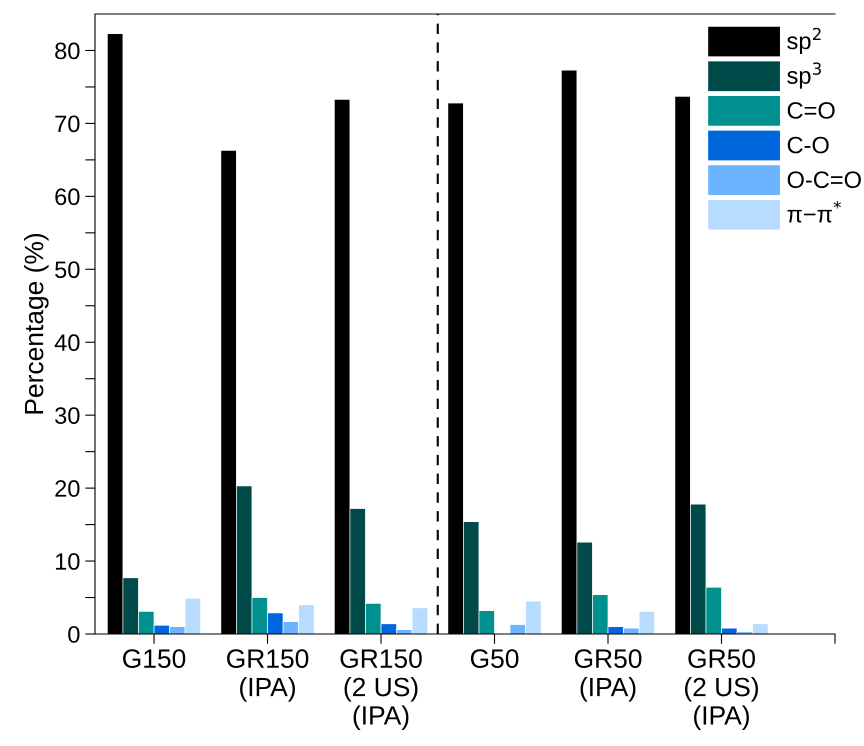 This screenshot has height=746, width=864. Describe the element at coordinates (67, 343) in the screenshot. I see `y-tick-label: 40` at that location.